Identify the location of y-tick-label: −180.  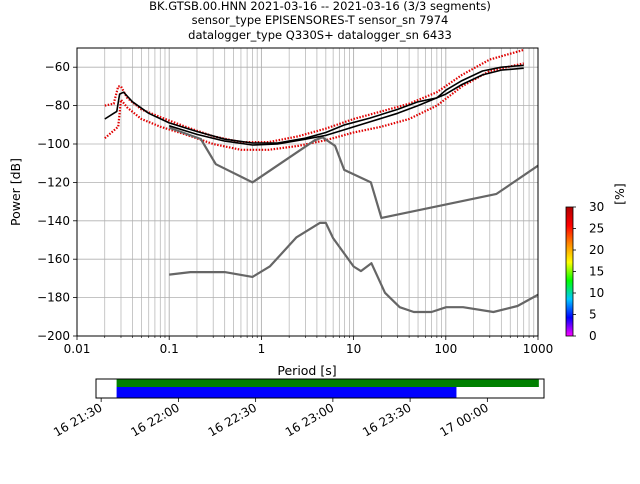
(53, 298).